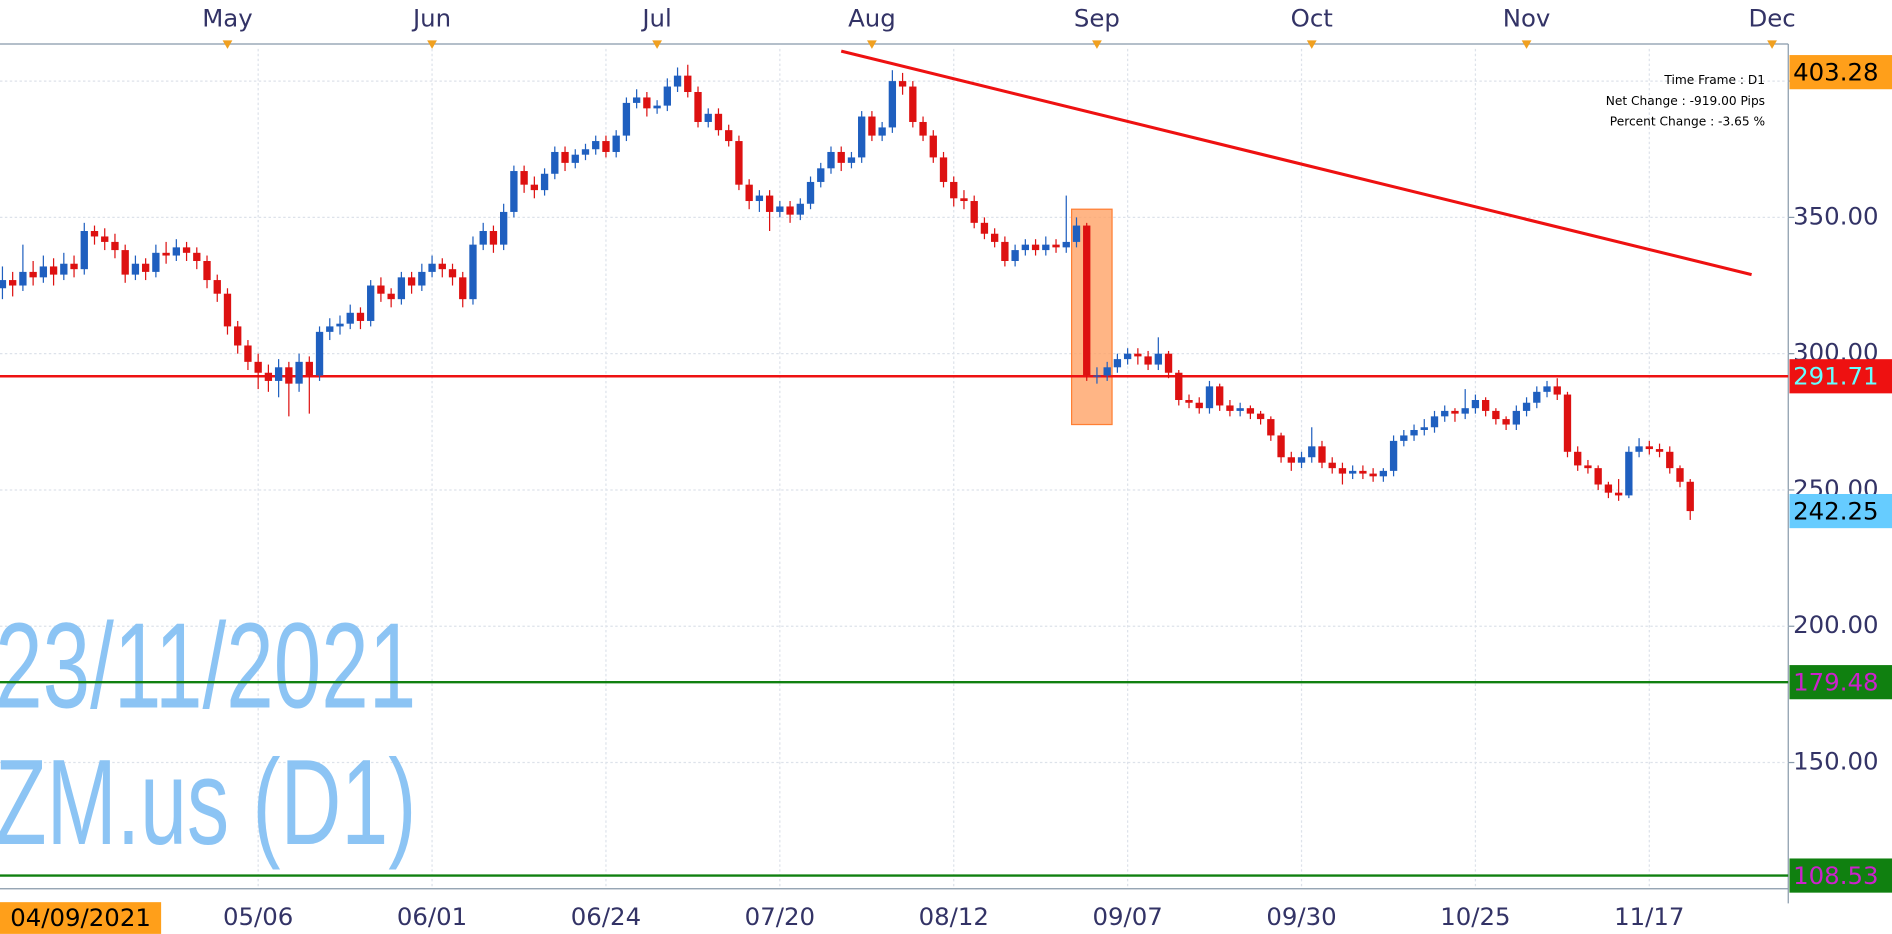  Describe the element at coordinates (606, 916) in the screenshot. I see `x-tick-label: 06/24` at that location.